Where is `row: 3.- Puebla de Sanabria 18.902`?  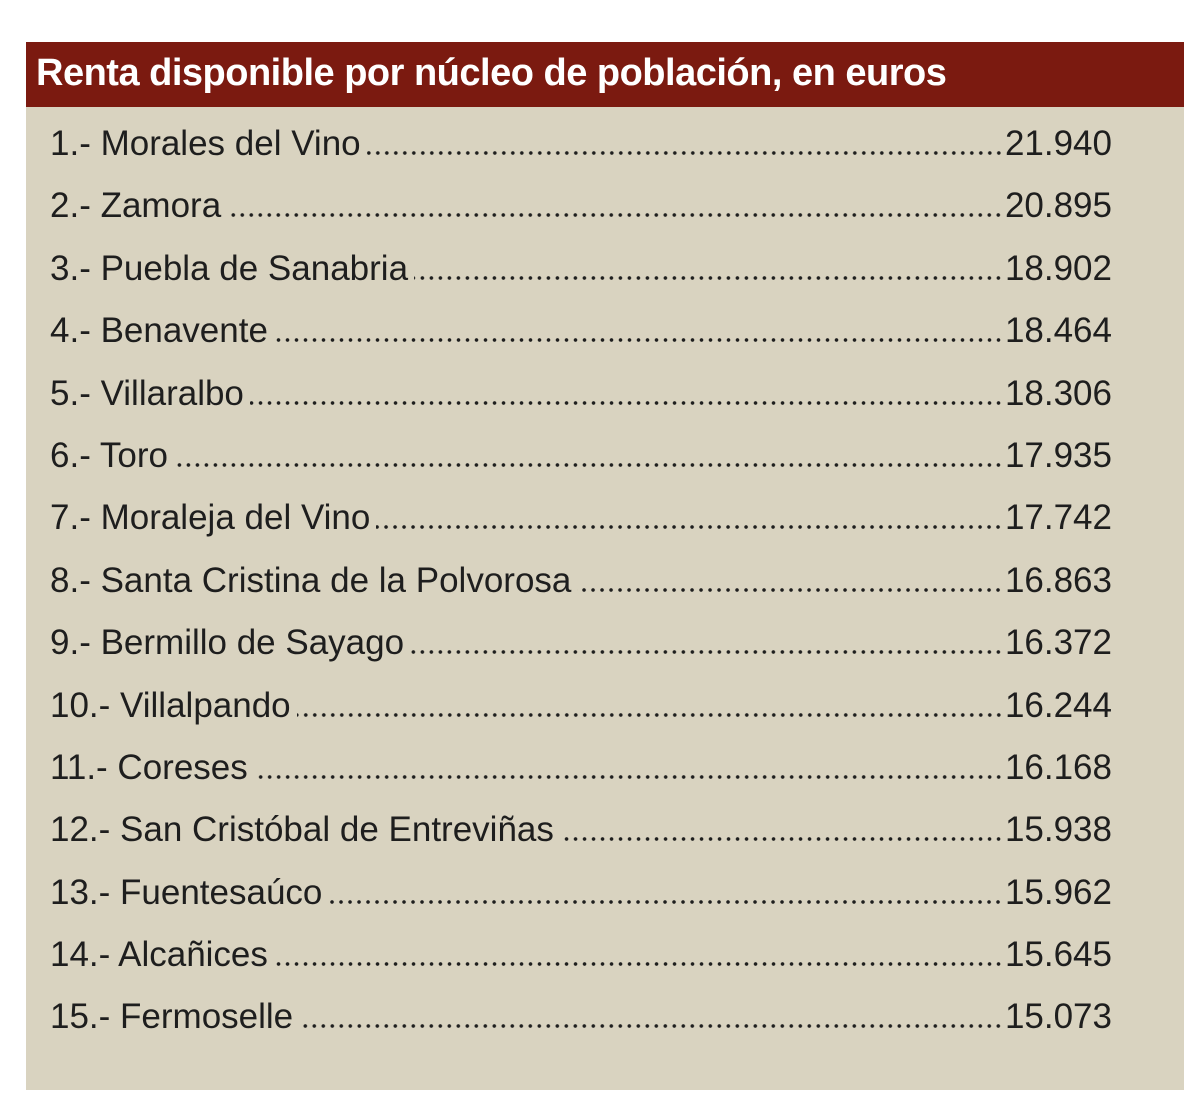 row: 3.- Puebla de Sanabria 18.902 is located at coordinates (581, 280).